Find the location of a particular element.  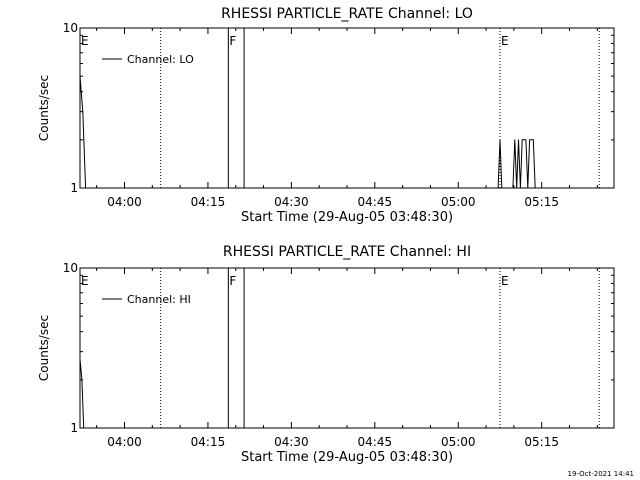

chart-title: RHESSI PARTICLE_RATE Channel: HI is located at coordinates (347, 252).